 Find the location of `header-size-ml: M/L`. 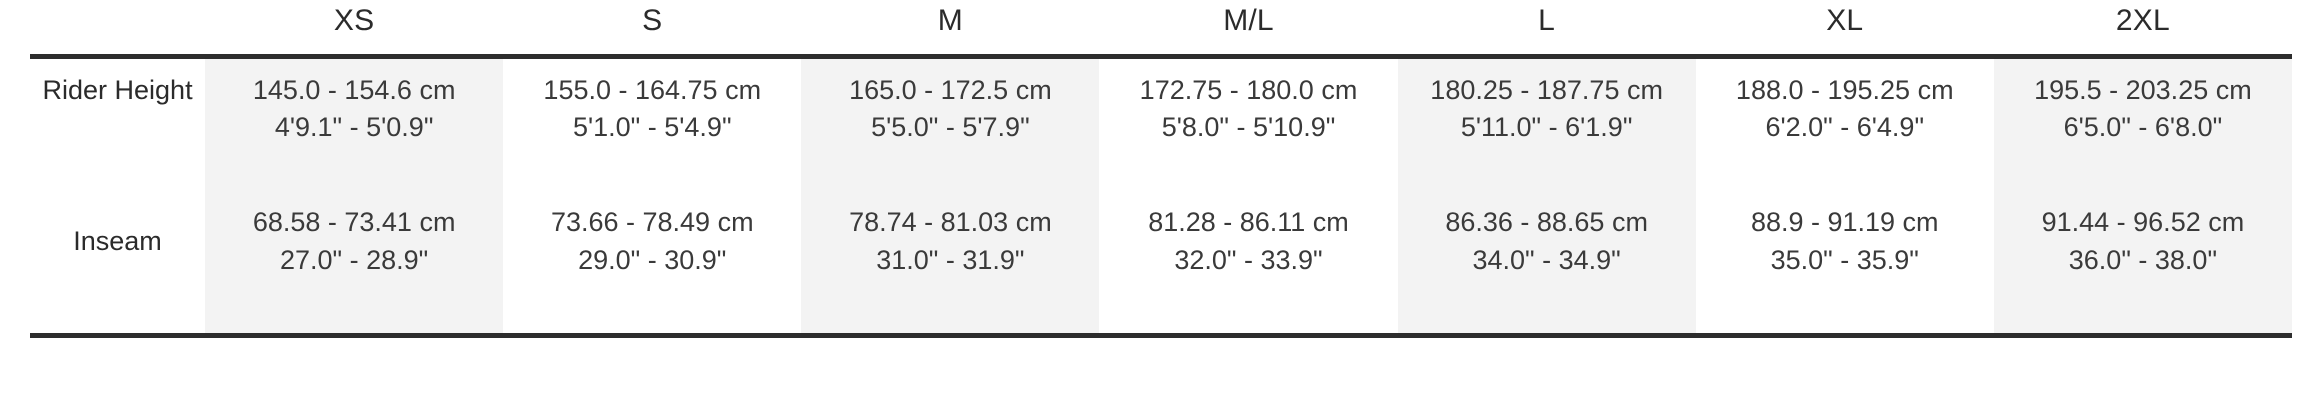

header-size-ml: M/L is located at coordinates (1248, 20).